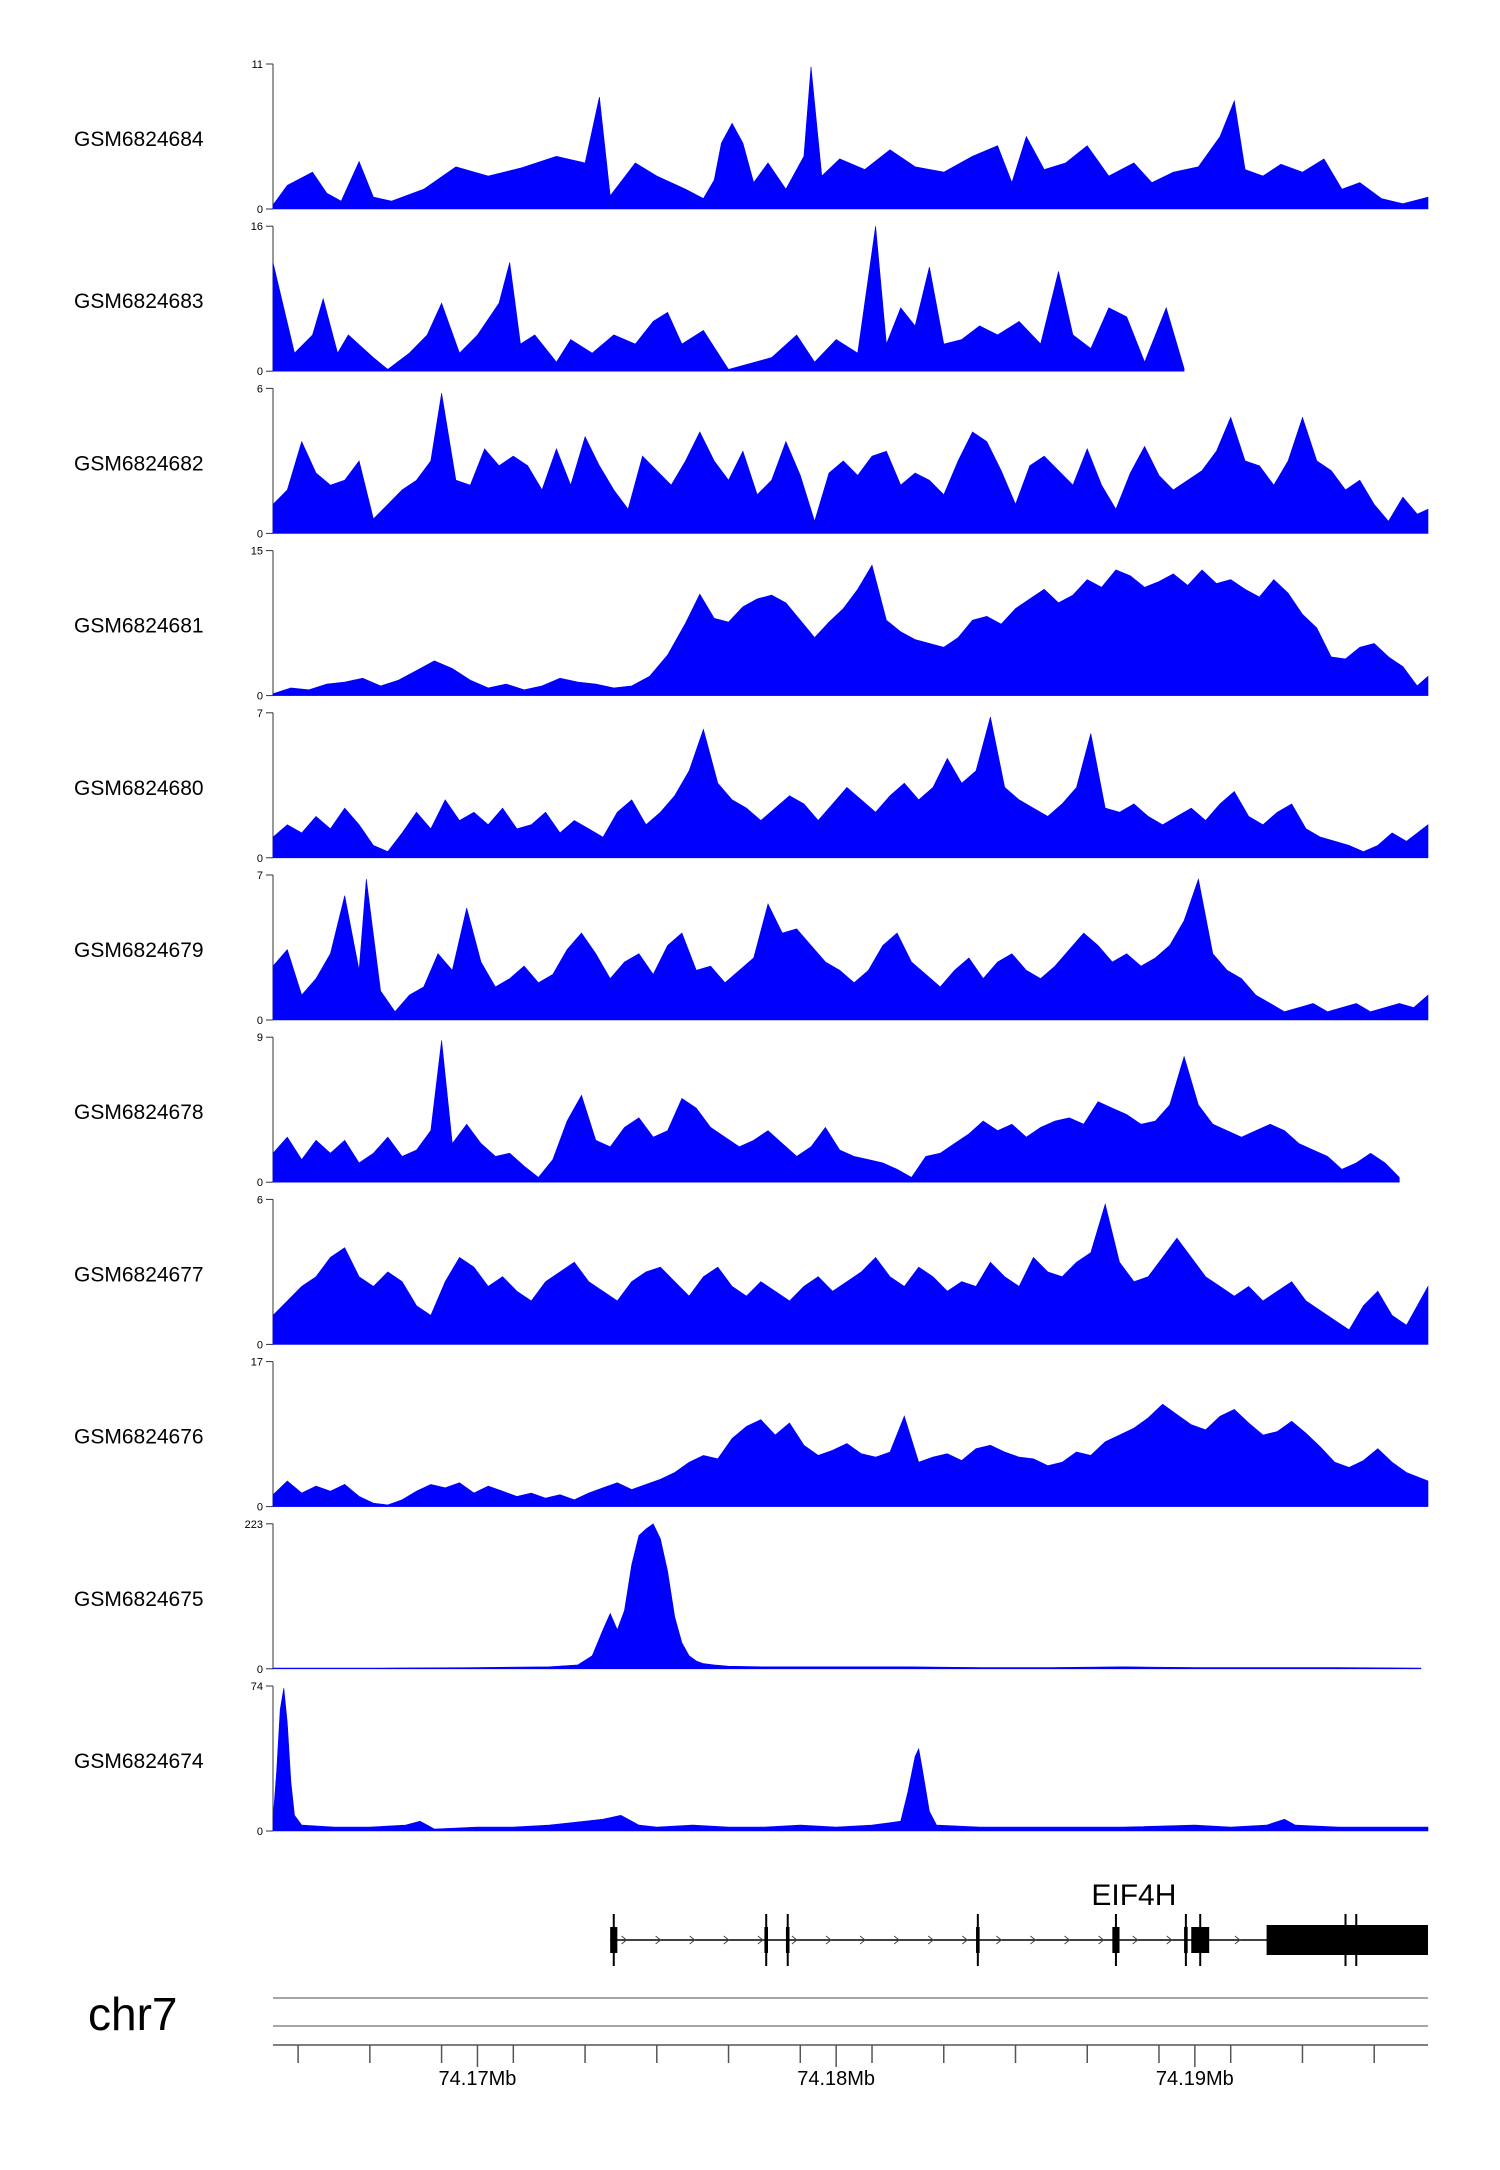 Image resolution: width=1500 pixels, height=2170 pixels. I want to click on y-tick-max-label: 11, so click(257, 65).